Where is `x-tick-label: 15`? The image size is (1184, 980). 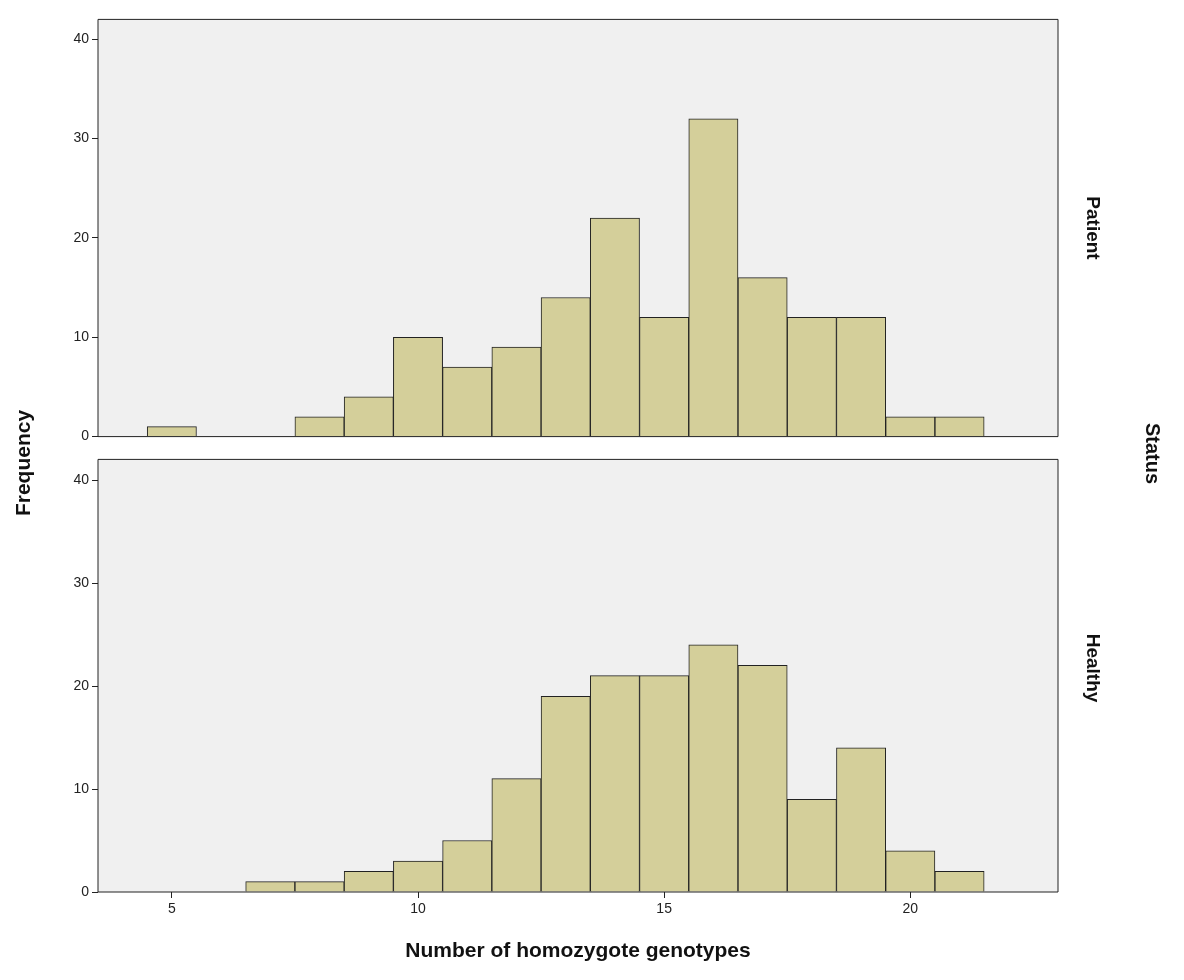 x-tick-label: 15 is located at coordinates (664, 908).